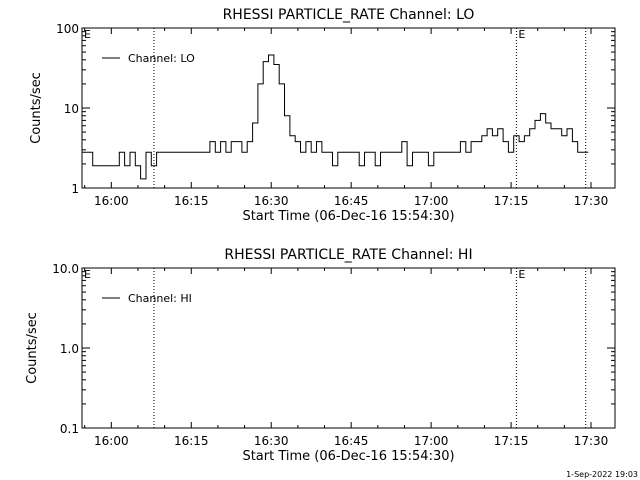 The width and height of the screenshot is (640, 480). What do you see at coordinates (602, 474) in the screenshot?
I see `timestamp: 1-Sep-2022 19:03` at bounding box center [602, 474].